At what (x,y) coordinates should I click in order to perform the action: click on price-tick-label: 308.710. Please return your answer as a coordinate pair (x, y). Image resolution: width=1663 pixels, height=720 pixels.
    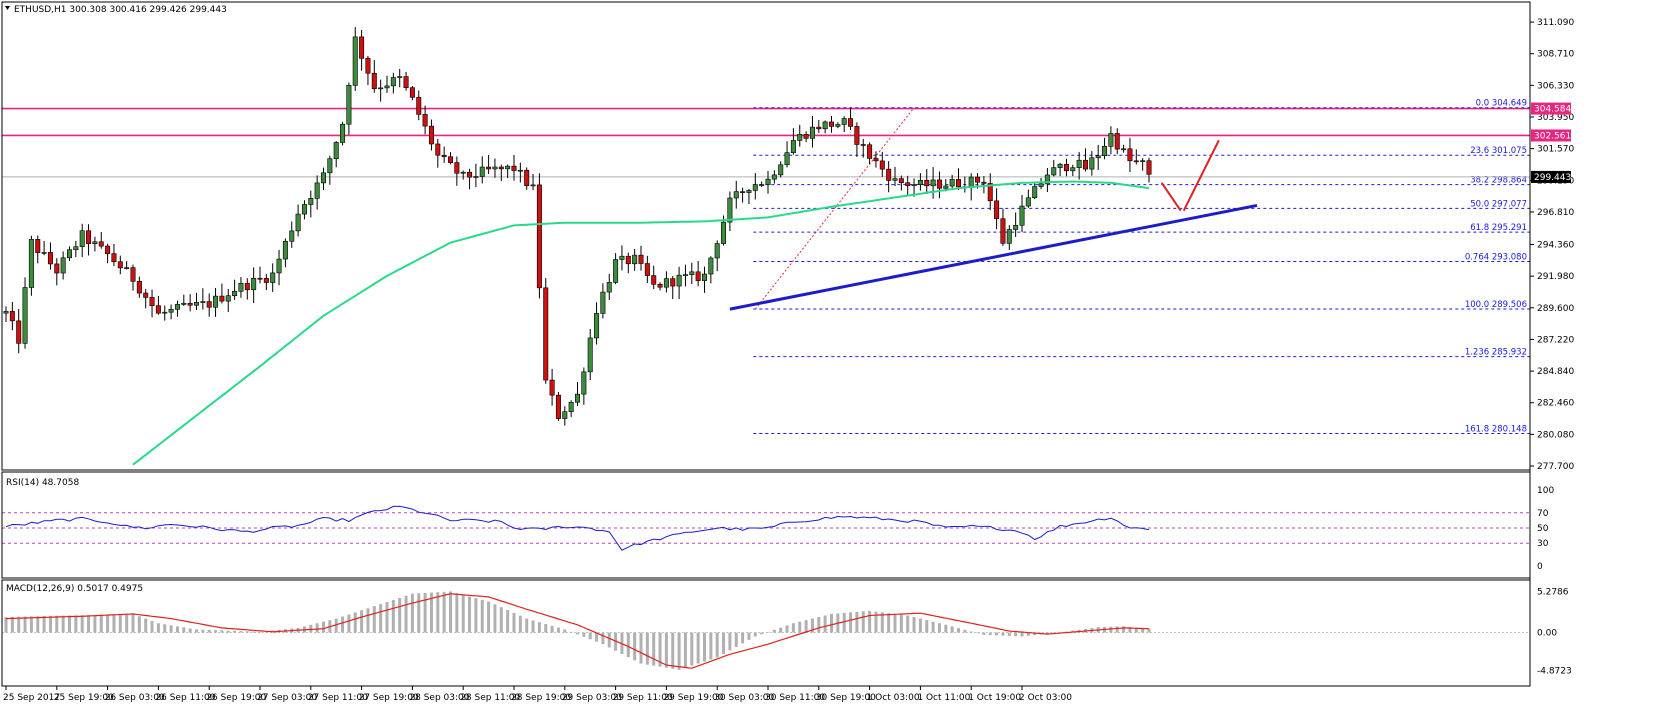
    Looking at the image, I should click on (1555, 55).